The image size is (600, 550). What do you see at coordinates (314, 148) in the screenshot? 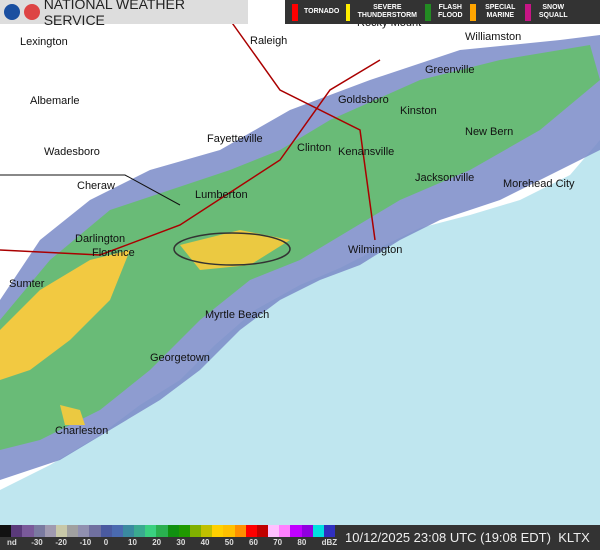
I see `city-label: Clinton` at bounding box center [314, 148].